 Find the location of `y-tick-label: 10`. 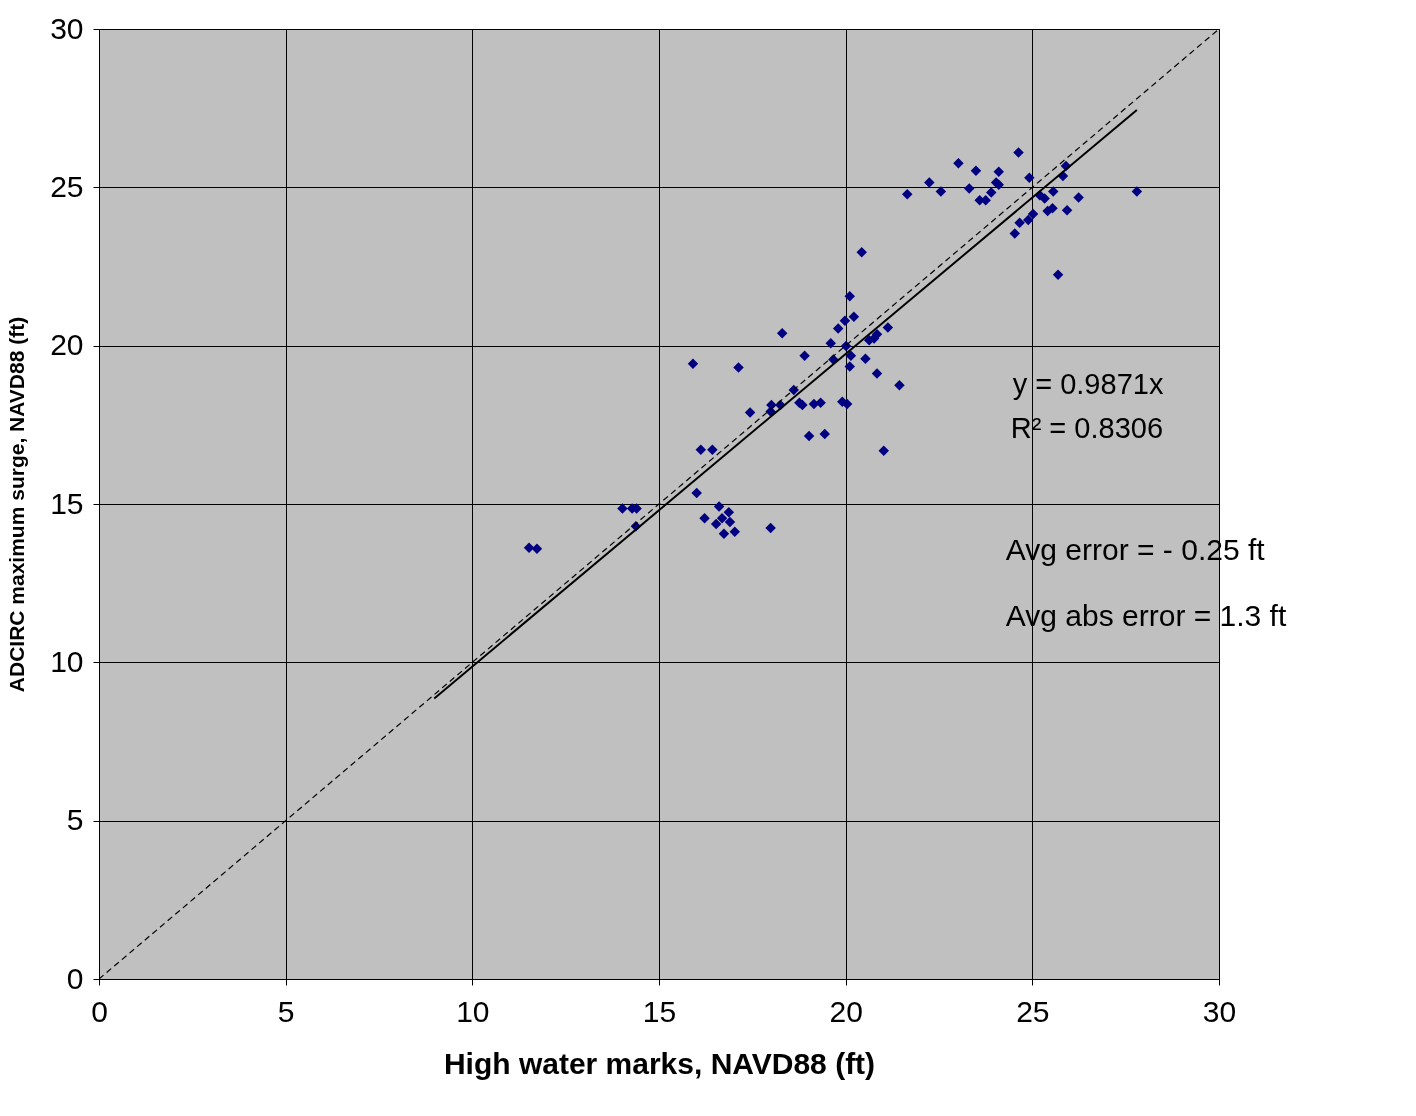

y-tick-label: 10 is located at coordinates (67, 661).